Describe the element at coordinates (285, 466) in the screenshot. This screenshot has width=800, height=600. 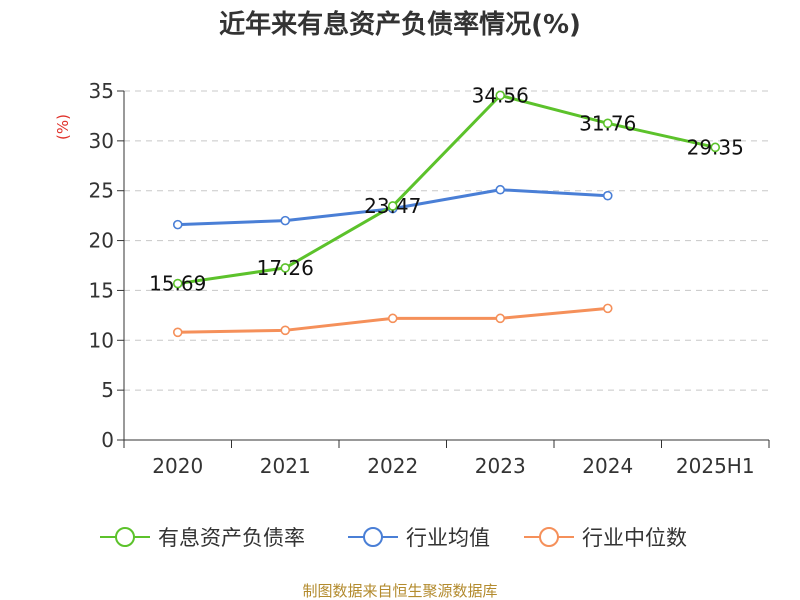
I see `x-tick-label: 2021` at that location.